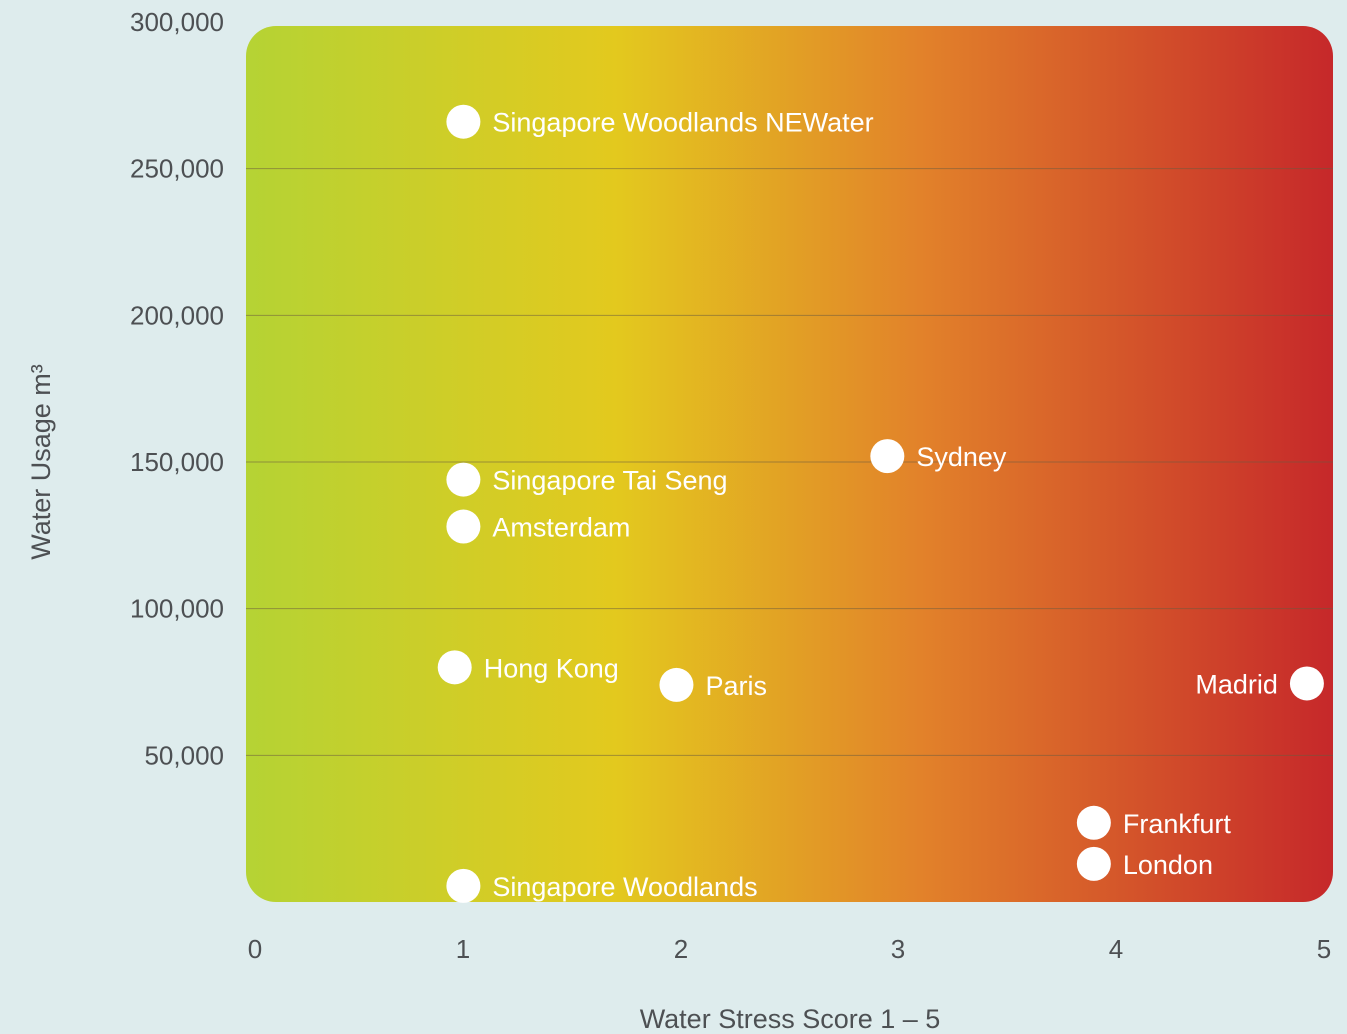  Describe the element at coordinates (1324, 949) in the screenshot. I see `x-tick-label: 5` at that location.